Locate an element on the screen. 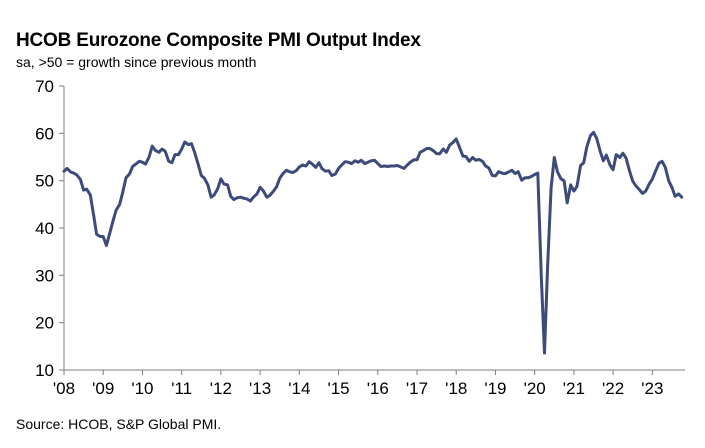 Image resolution: width=705 pixels, height=448 pixels. y-tick-label: 50 is located at coordinates (44, 181).